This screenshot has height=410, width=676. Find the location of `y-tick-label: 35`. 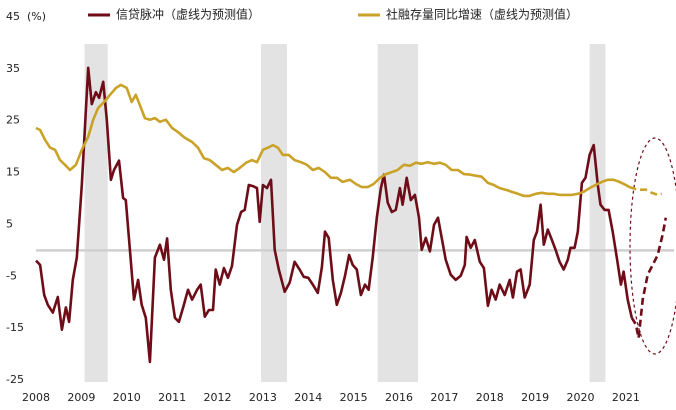

y-tick-label: 35 is located at coordinates (13, 68).